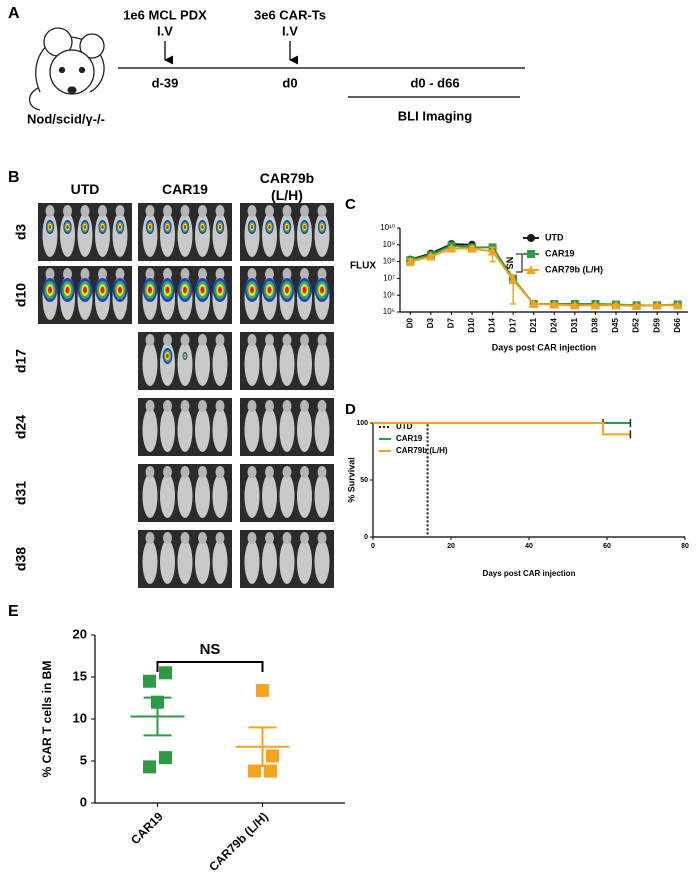 The height and width of the screenshot is (878, 700). What do you see at coordinates (389, 294) in the screenshot?
I see `y-tick-label: 10⁶` at bounding box center [389, 294].